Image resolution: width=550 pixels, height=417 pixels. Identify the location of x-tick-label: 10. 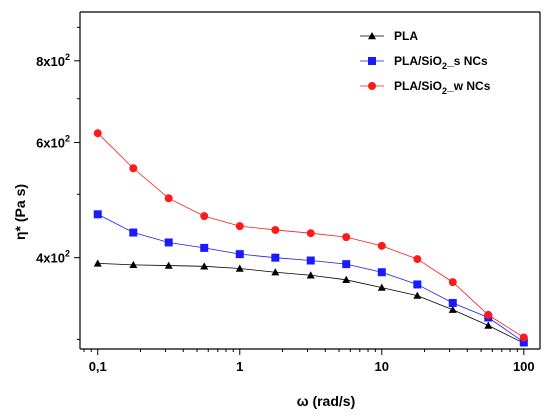
(382, 366).